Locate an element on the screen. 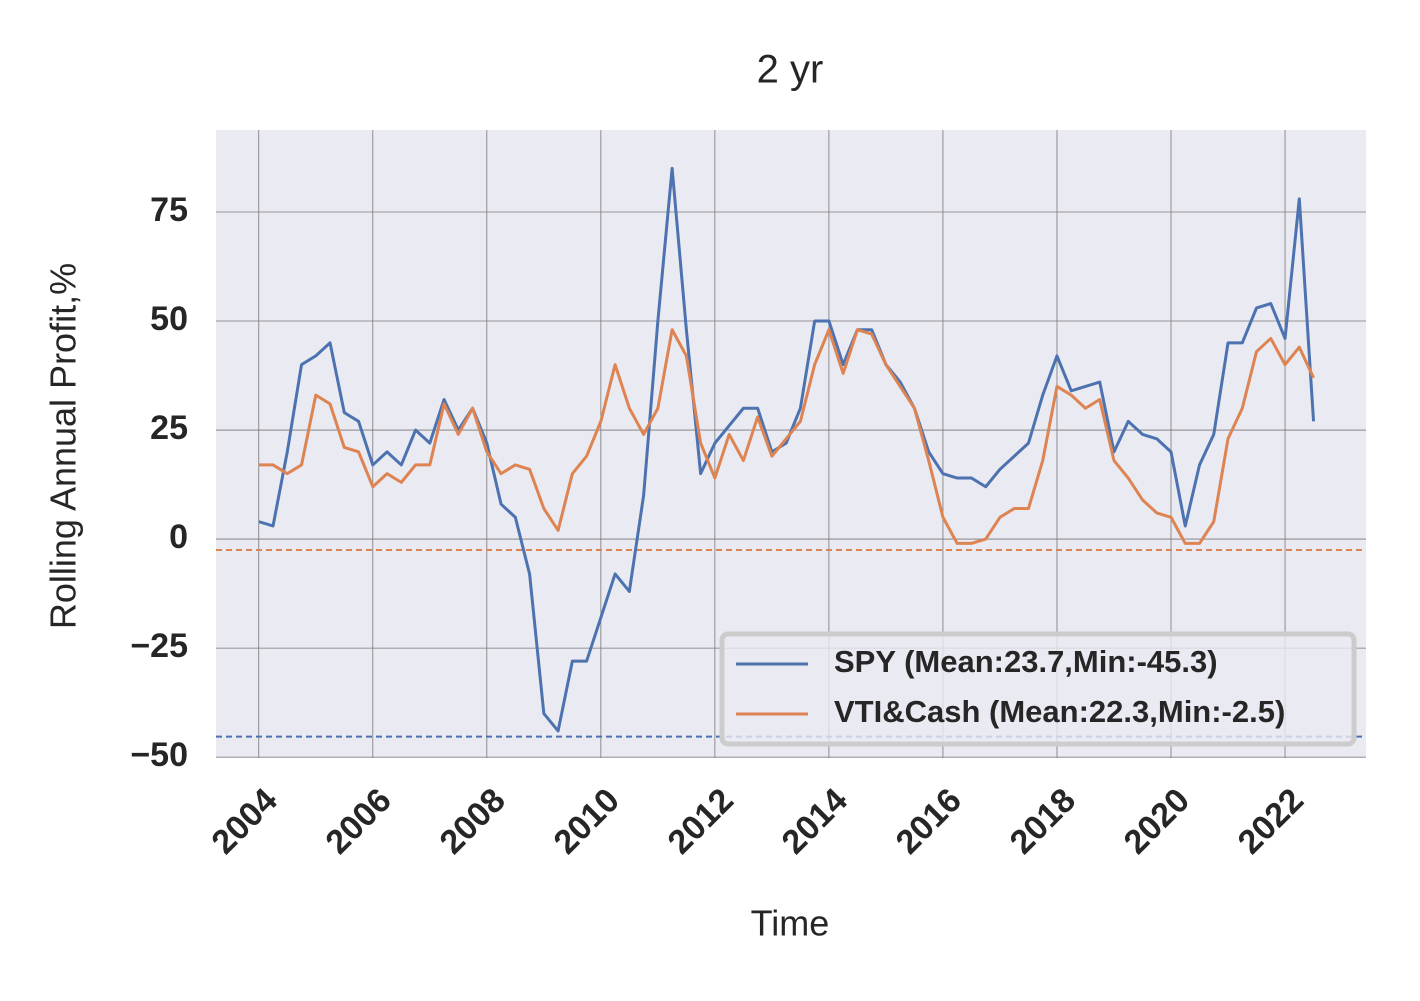  chart-title: 2 yr is located at coordinates (790, 70).